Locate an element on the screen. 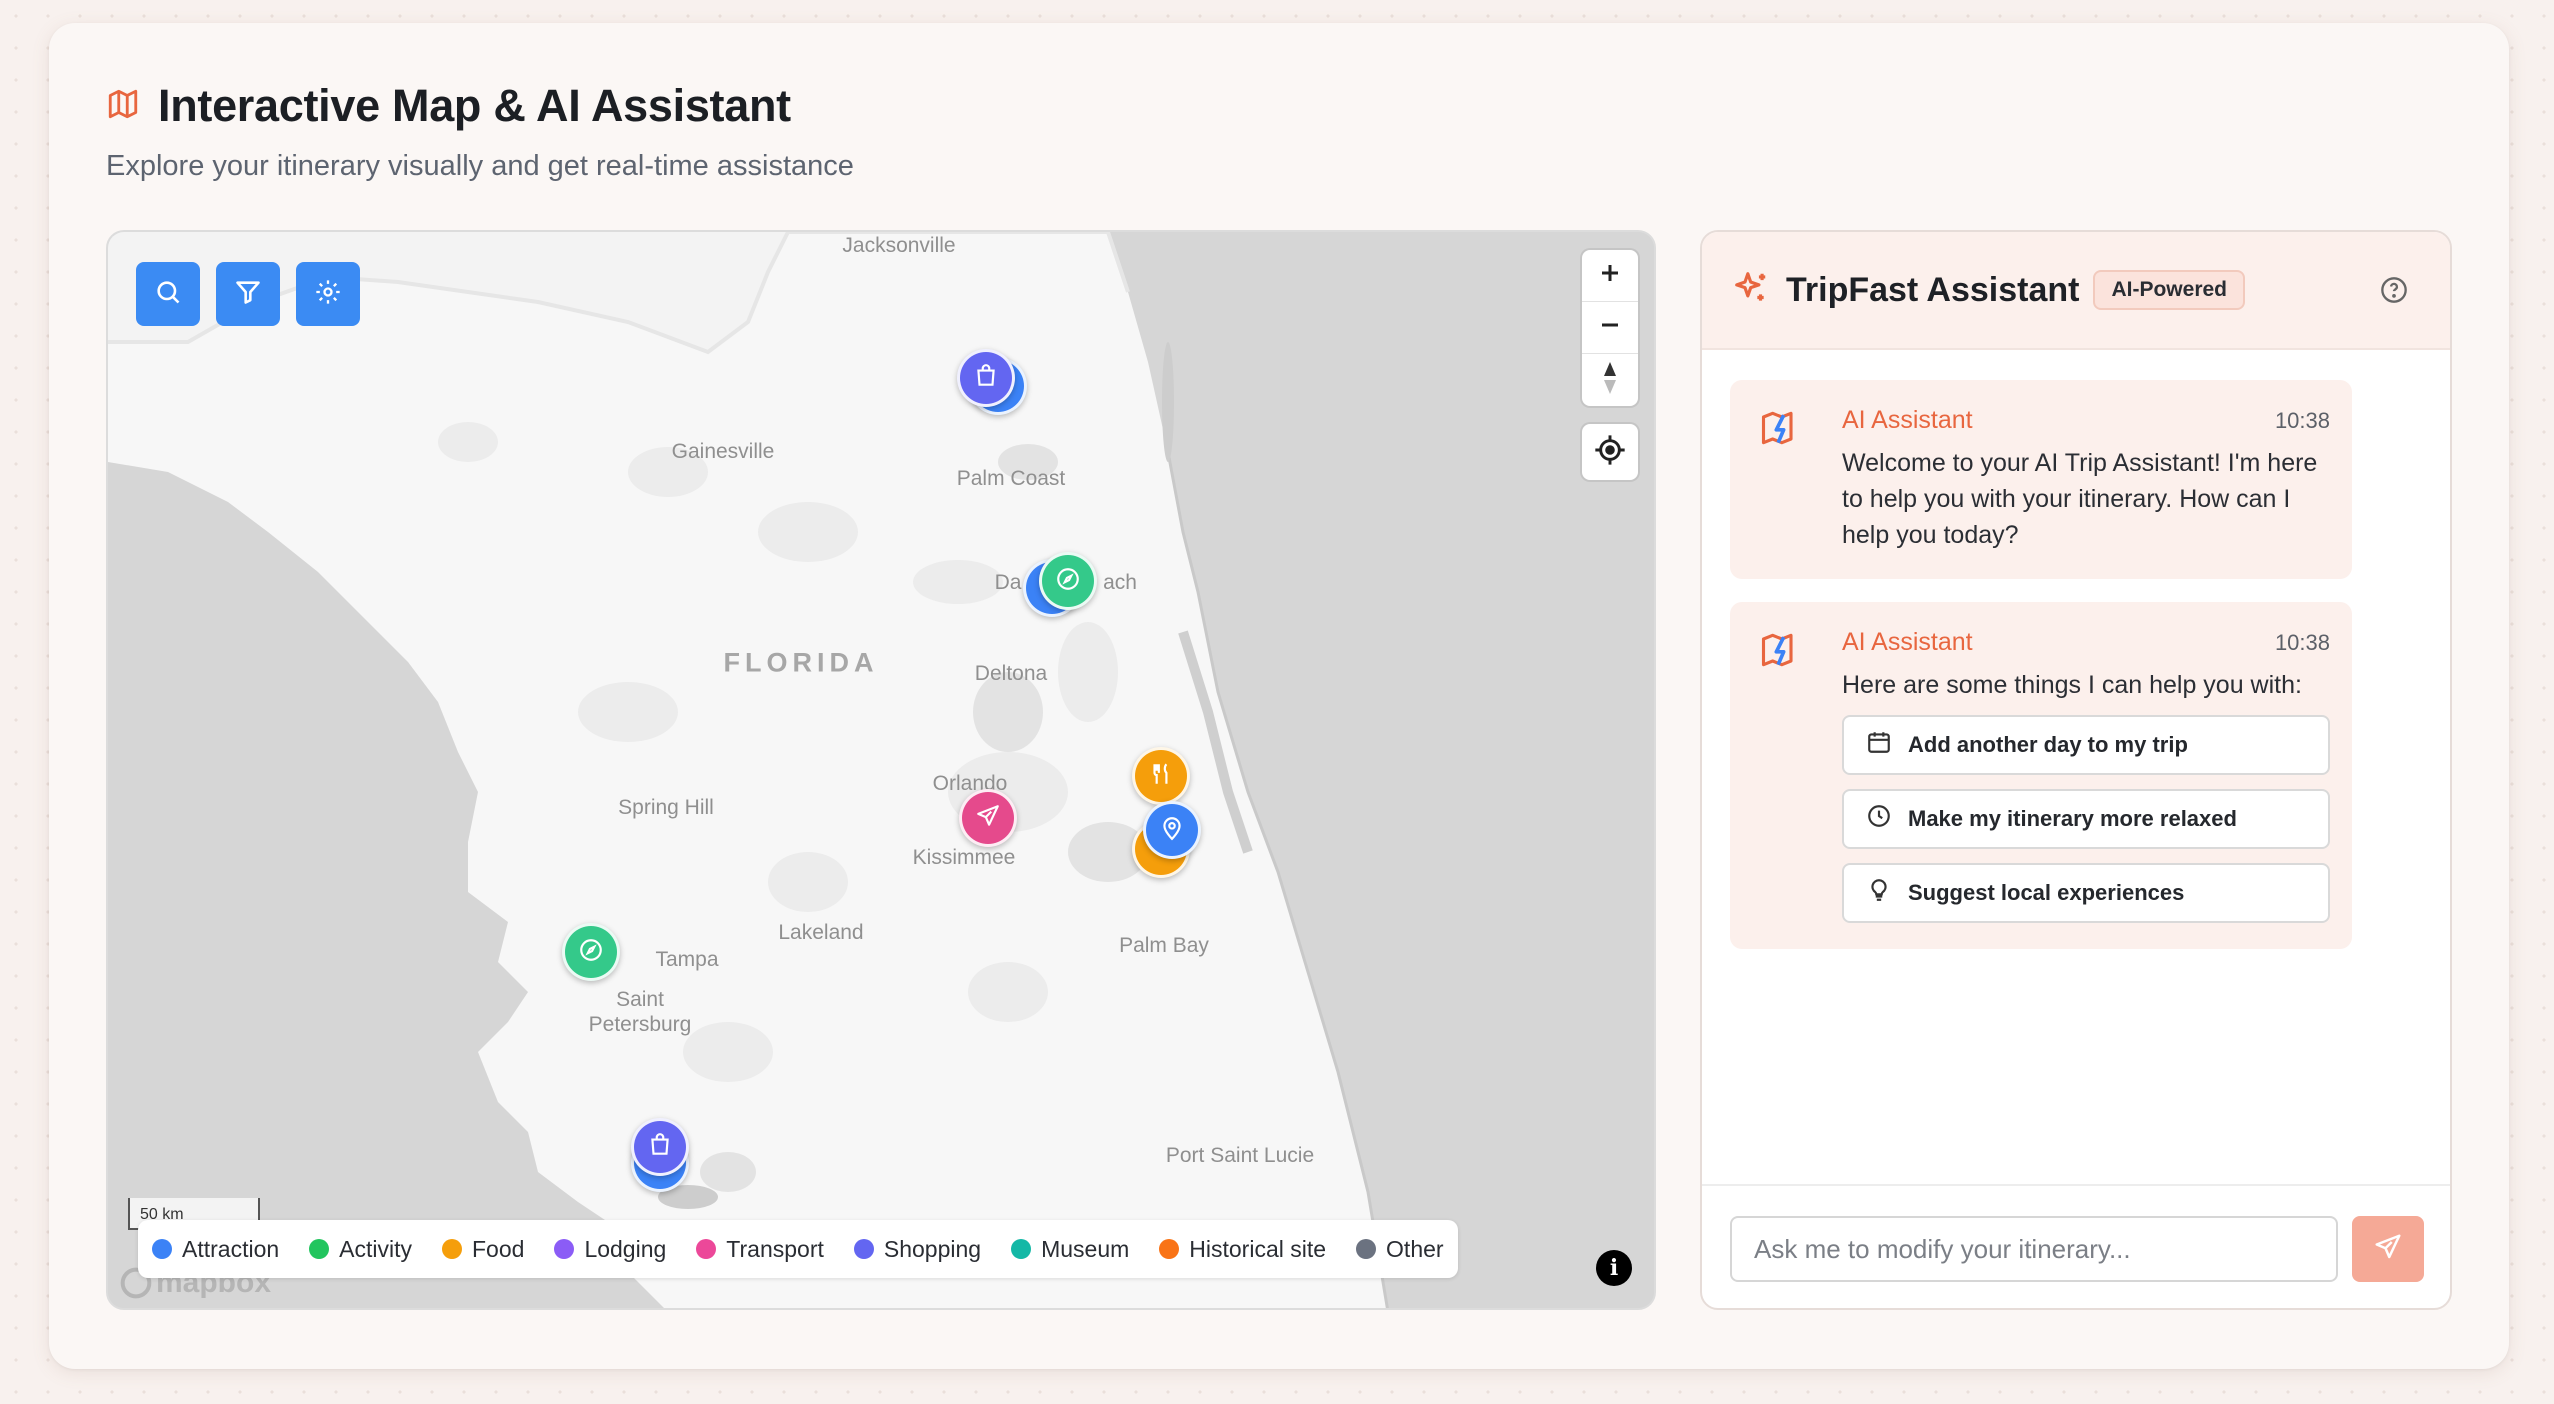 This screenshot has height=1404, width=2554. help-icon is located at coordinates (2394, 292).